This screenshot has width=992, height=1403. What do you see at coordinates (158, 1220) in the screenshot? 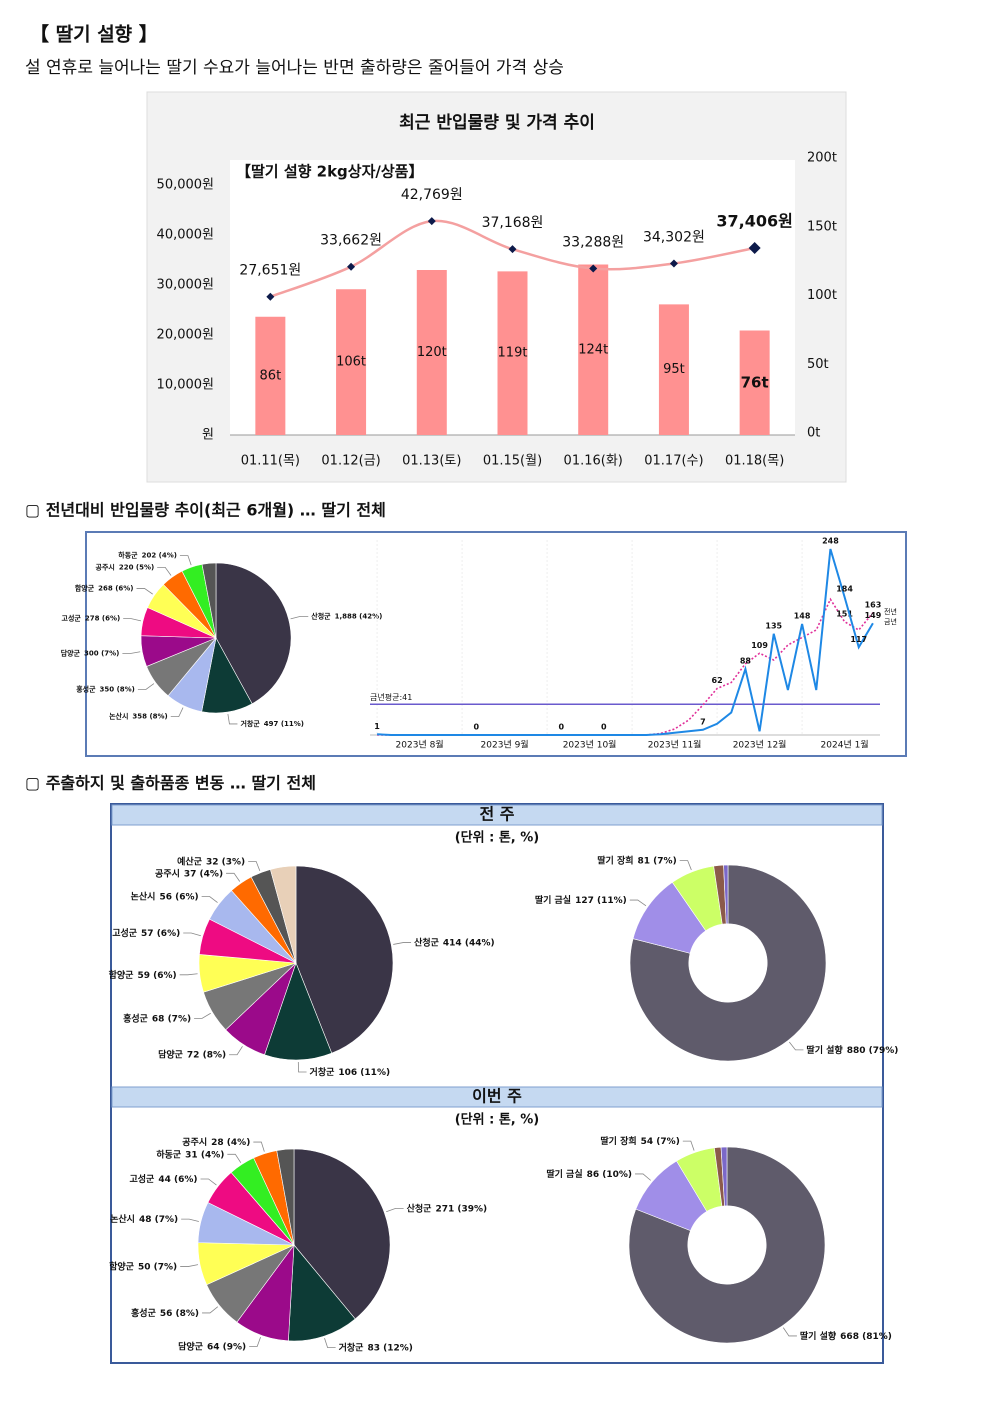
I see `slice-value: 48 (7%)` at bounding box center [158, 1220].